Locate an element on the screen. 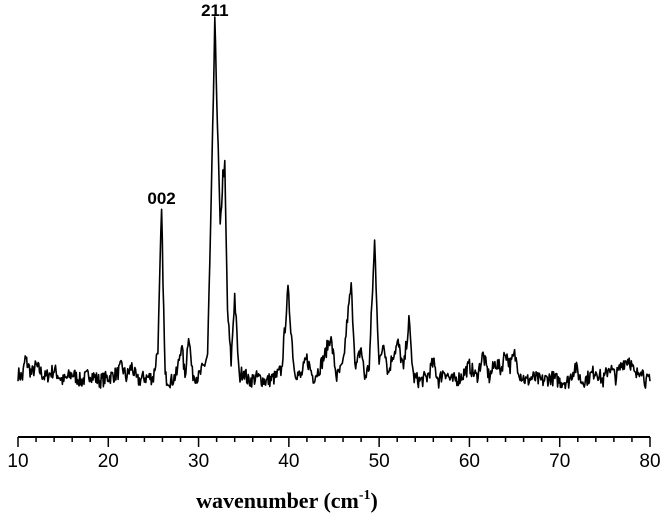 The height and width of the screenshot is (524, 666). x-tick-label: 40 is located at coordinates (288, 461).